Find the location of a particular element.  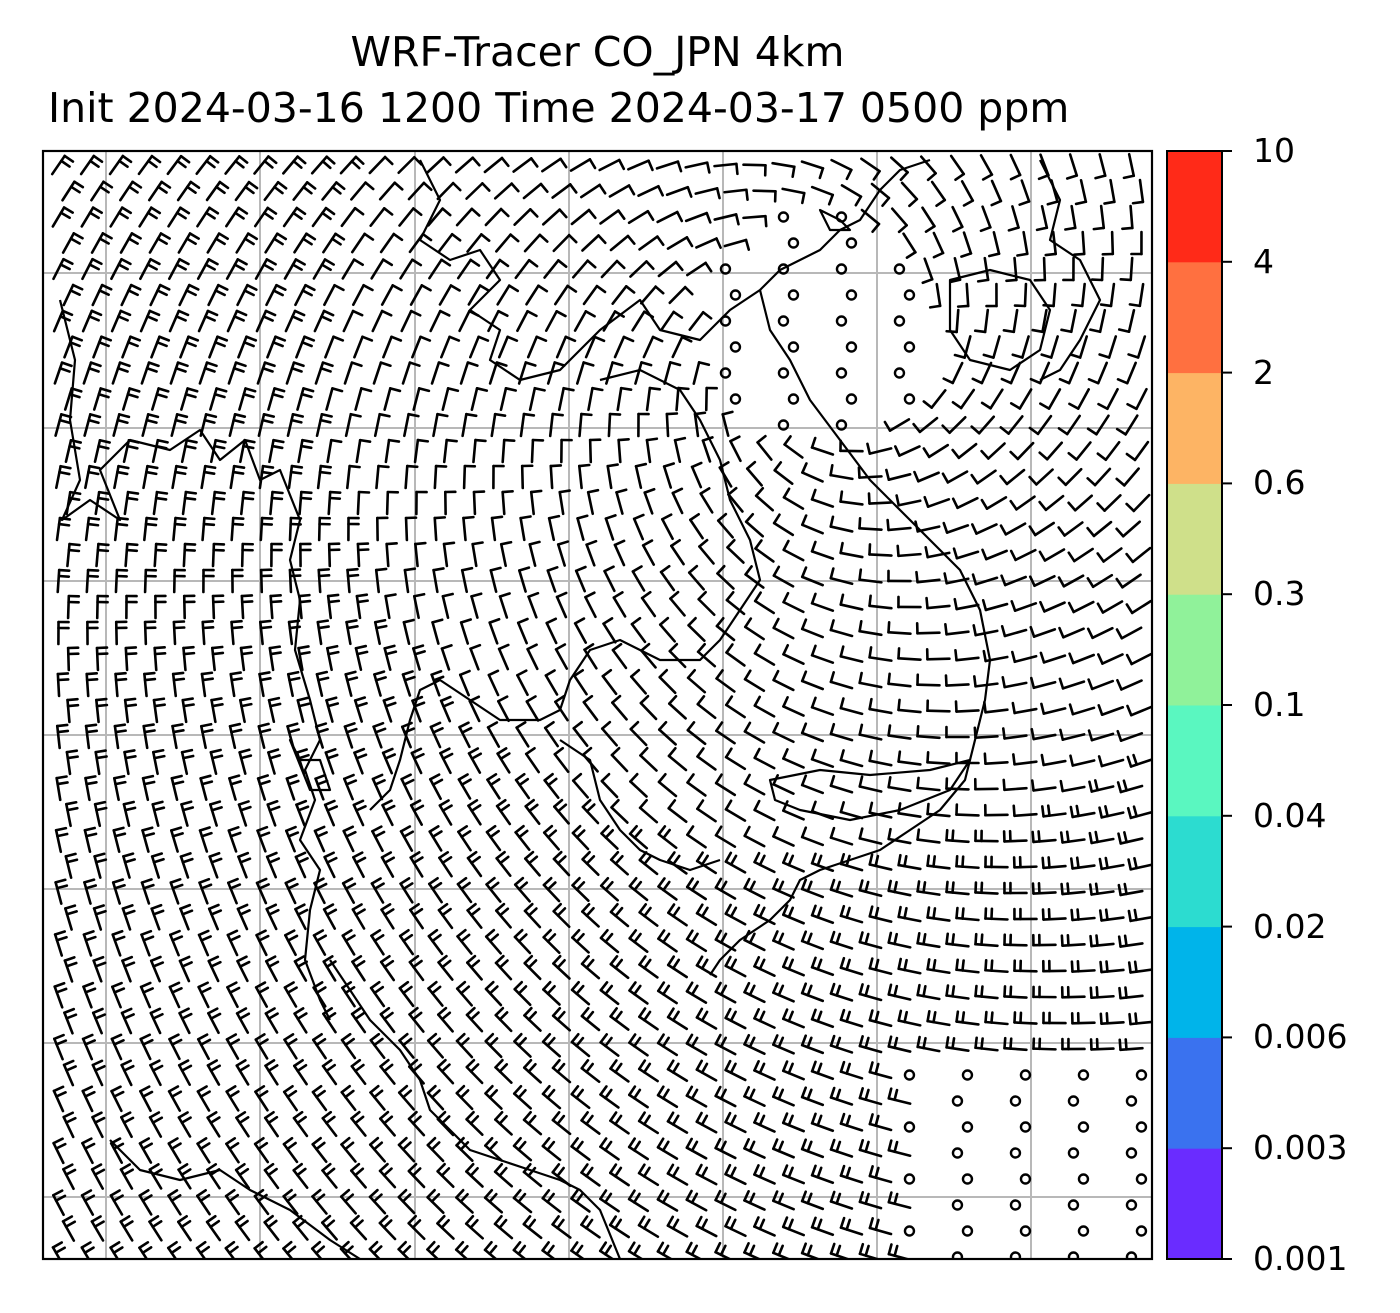

coastline-southwest-islands is located at coordinates (235, 1199).